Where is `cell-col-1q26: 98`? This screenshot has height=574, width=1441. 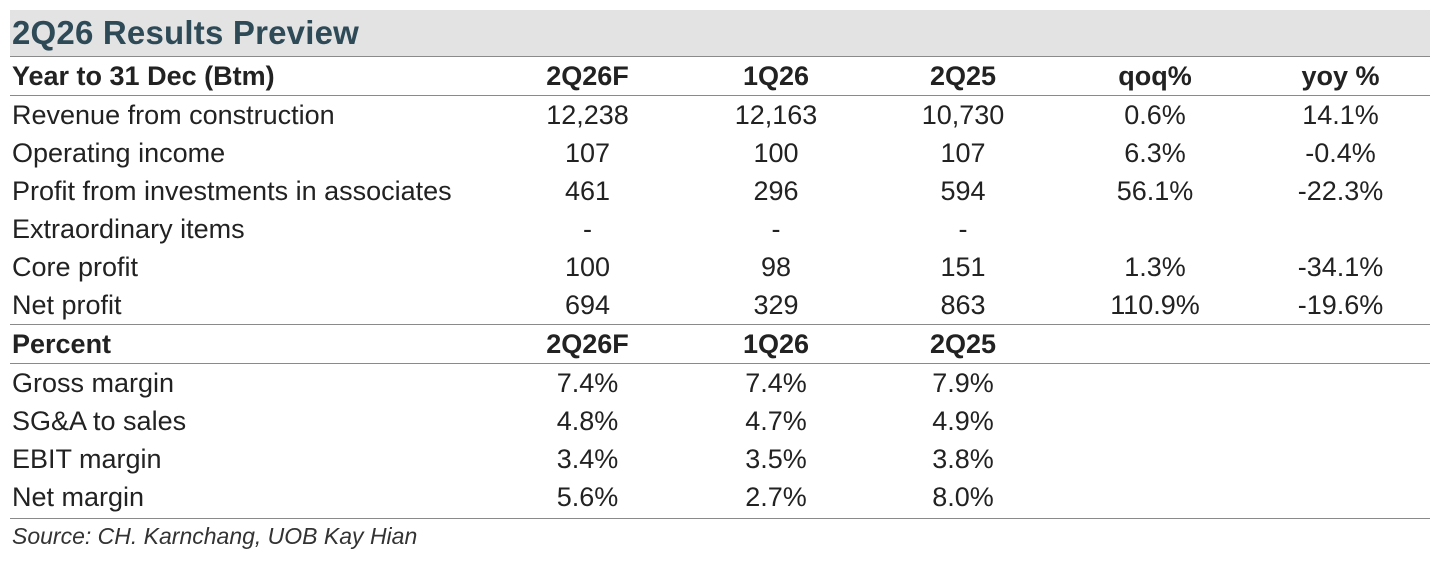 cell-col-1q26: 98 is located at coordinates (776, 266).